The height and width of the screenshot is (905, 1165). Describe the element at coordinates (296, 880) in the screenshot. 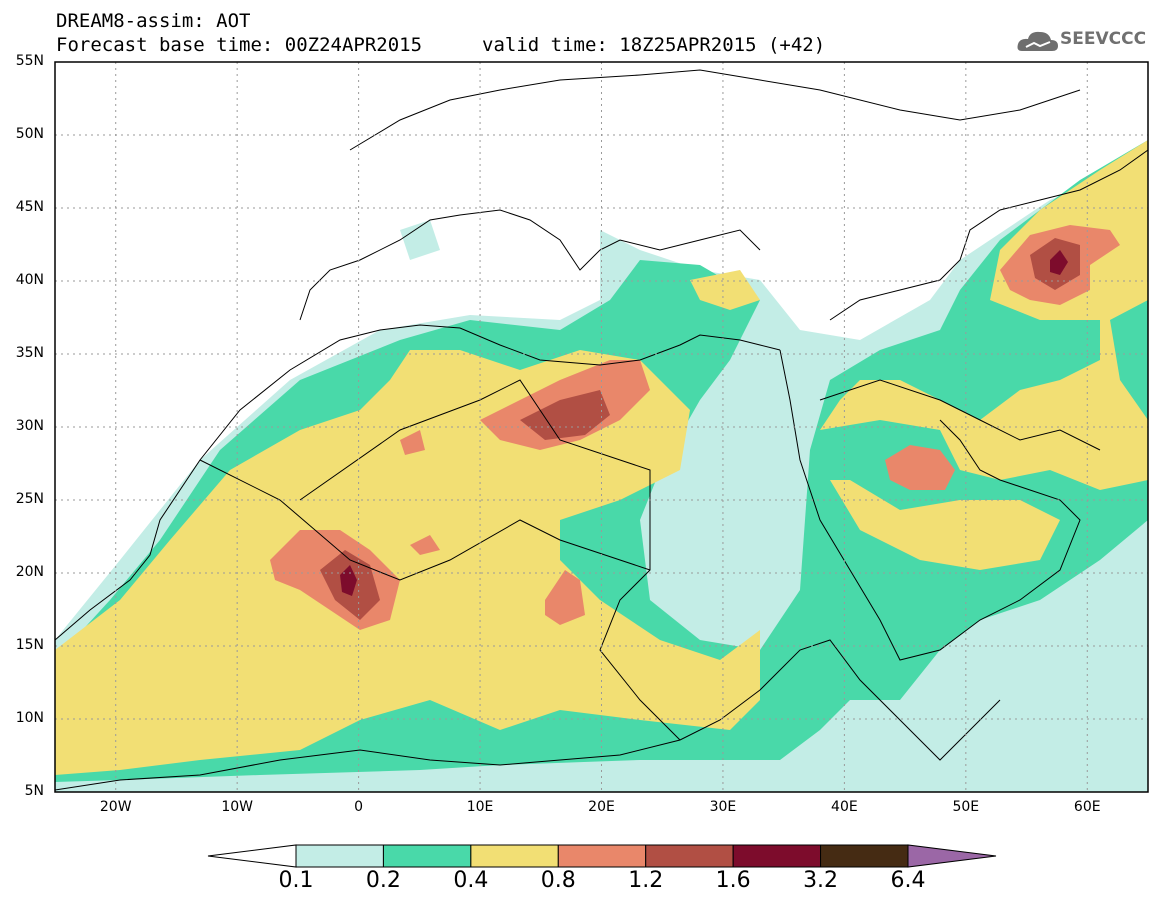

I see `colorbar-label: 0.1` at that location.